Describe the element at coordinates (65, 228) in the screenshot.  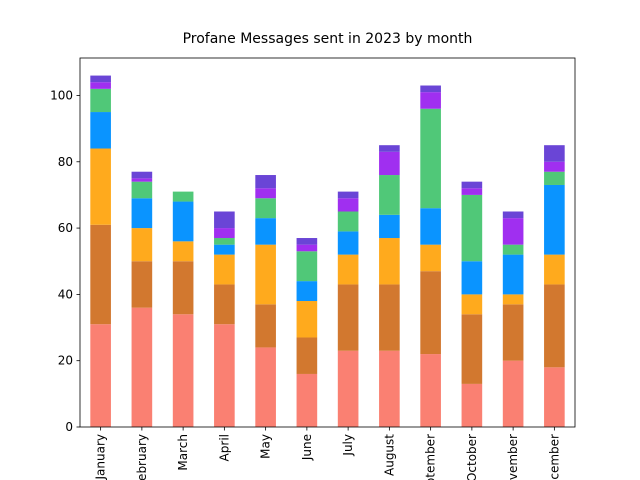
I see `y-tick-label: 60` at that location.